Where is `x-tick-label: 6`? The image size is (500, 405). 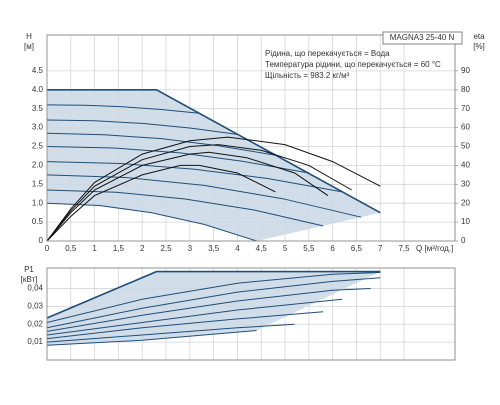
x-tick-label: 6 is located at coordinates (332, 248).